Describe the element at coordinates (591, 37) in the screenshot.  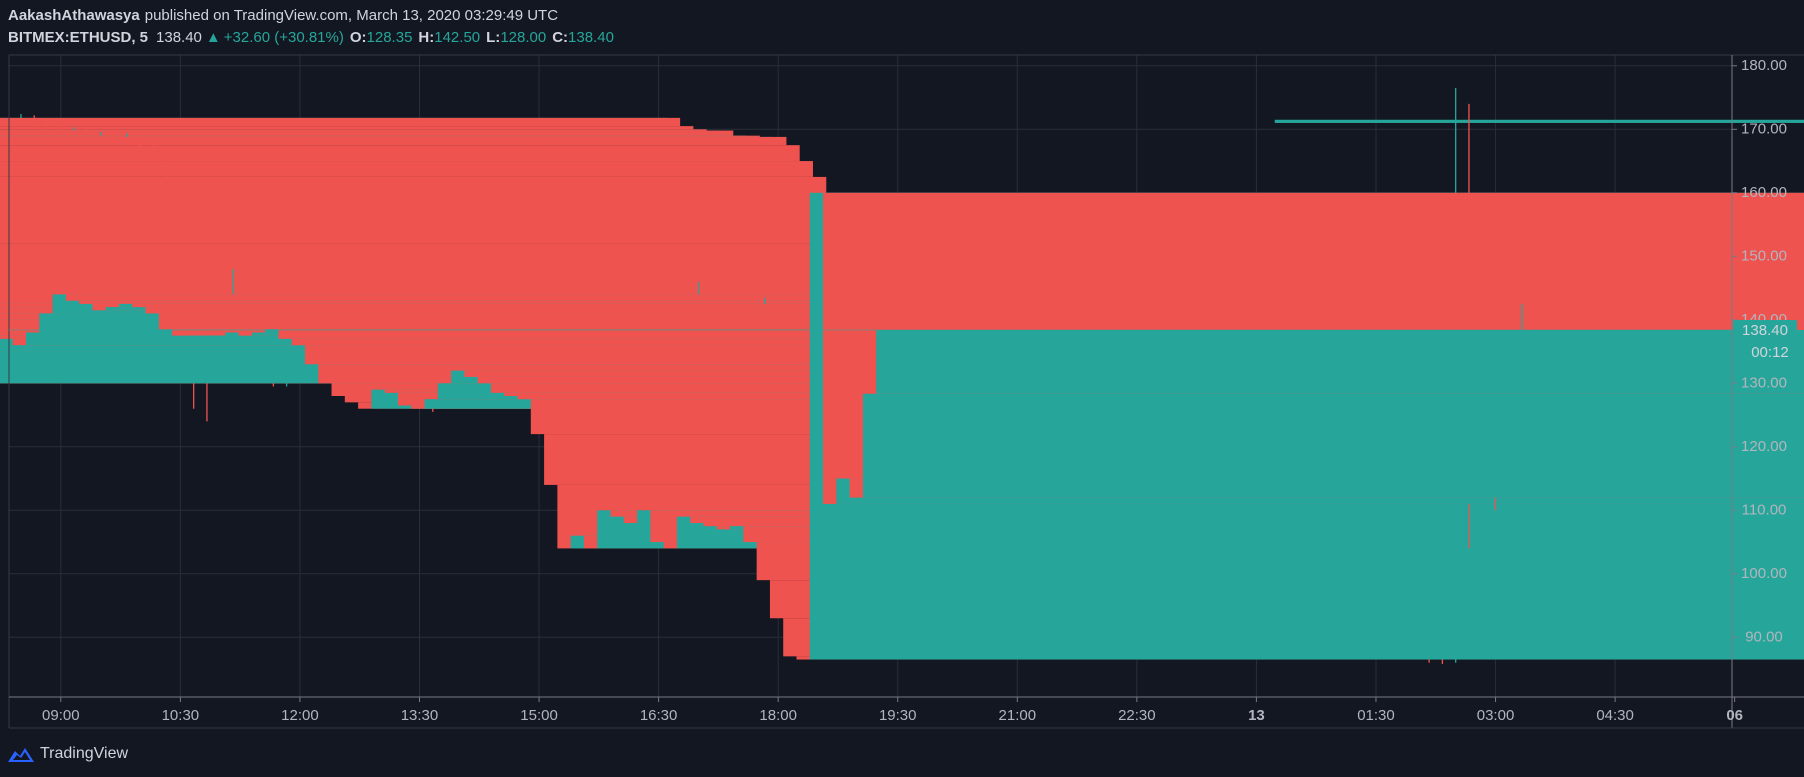
I see `ohlc-value: 138.40` at that location.